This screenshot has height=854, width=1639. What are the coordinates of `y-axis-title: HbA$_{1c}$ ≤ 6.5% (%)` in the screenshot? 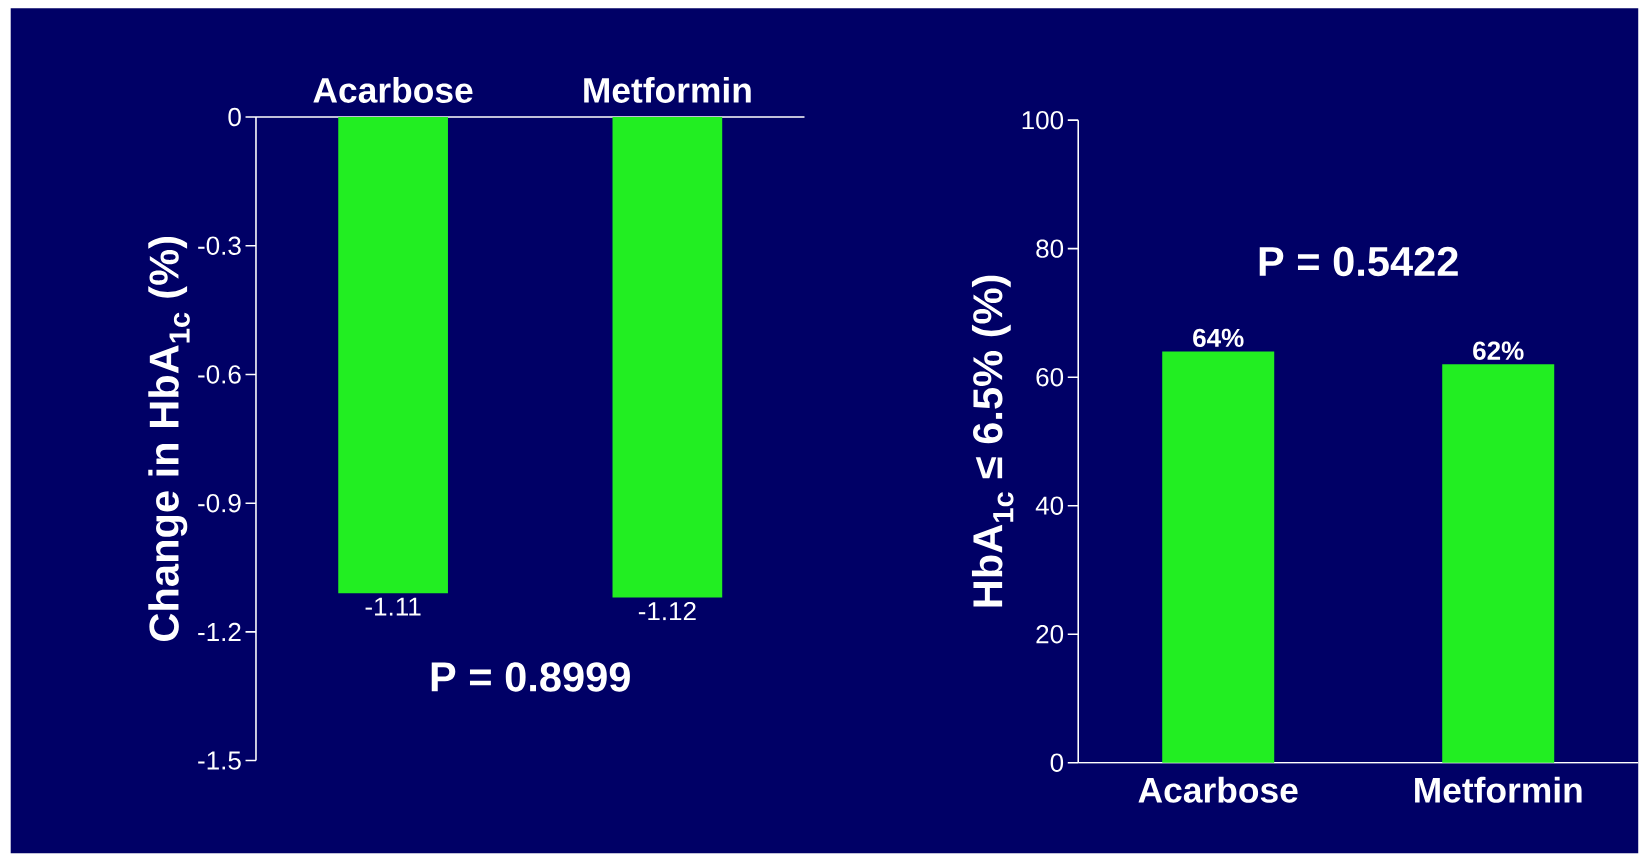 It's located at (992, 441).